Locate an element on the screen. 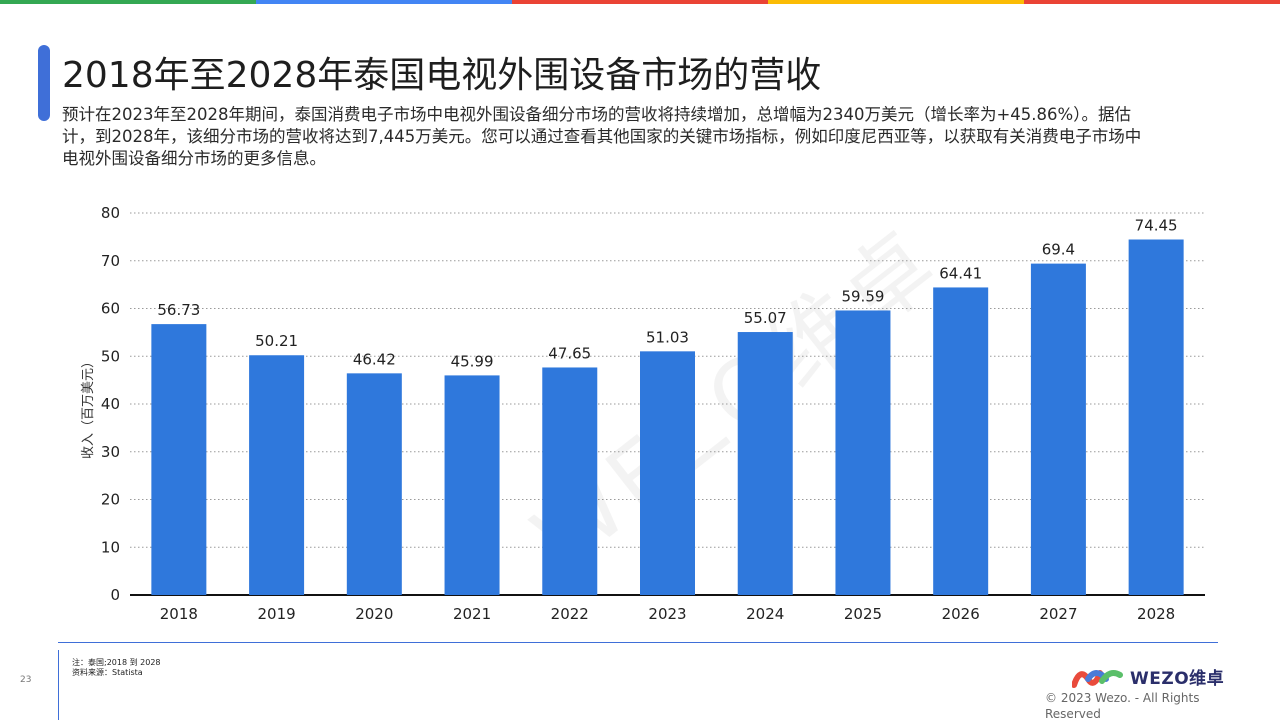 The height and width of the screenshot is (722, 1280). bar-2026 is located at coordinates (961, 441).